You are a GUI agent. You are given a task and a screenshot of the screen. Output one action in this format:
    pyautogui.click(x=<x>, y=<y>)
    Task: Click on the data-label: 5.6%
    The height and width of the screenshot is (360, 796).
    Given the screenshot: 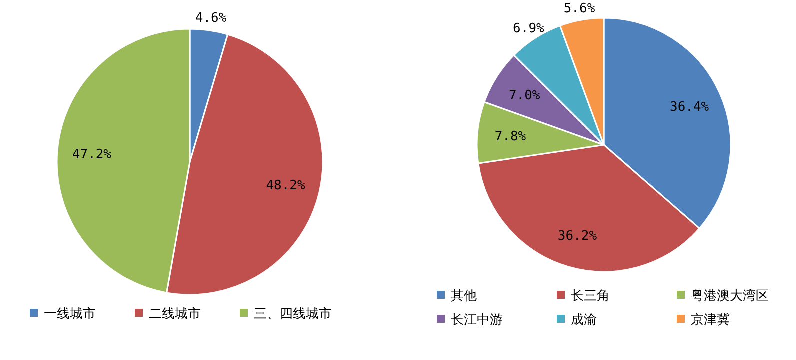 What is the action you would take?
    pyautogui.click(x=580, y=8)
    